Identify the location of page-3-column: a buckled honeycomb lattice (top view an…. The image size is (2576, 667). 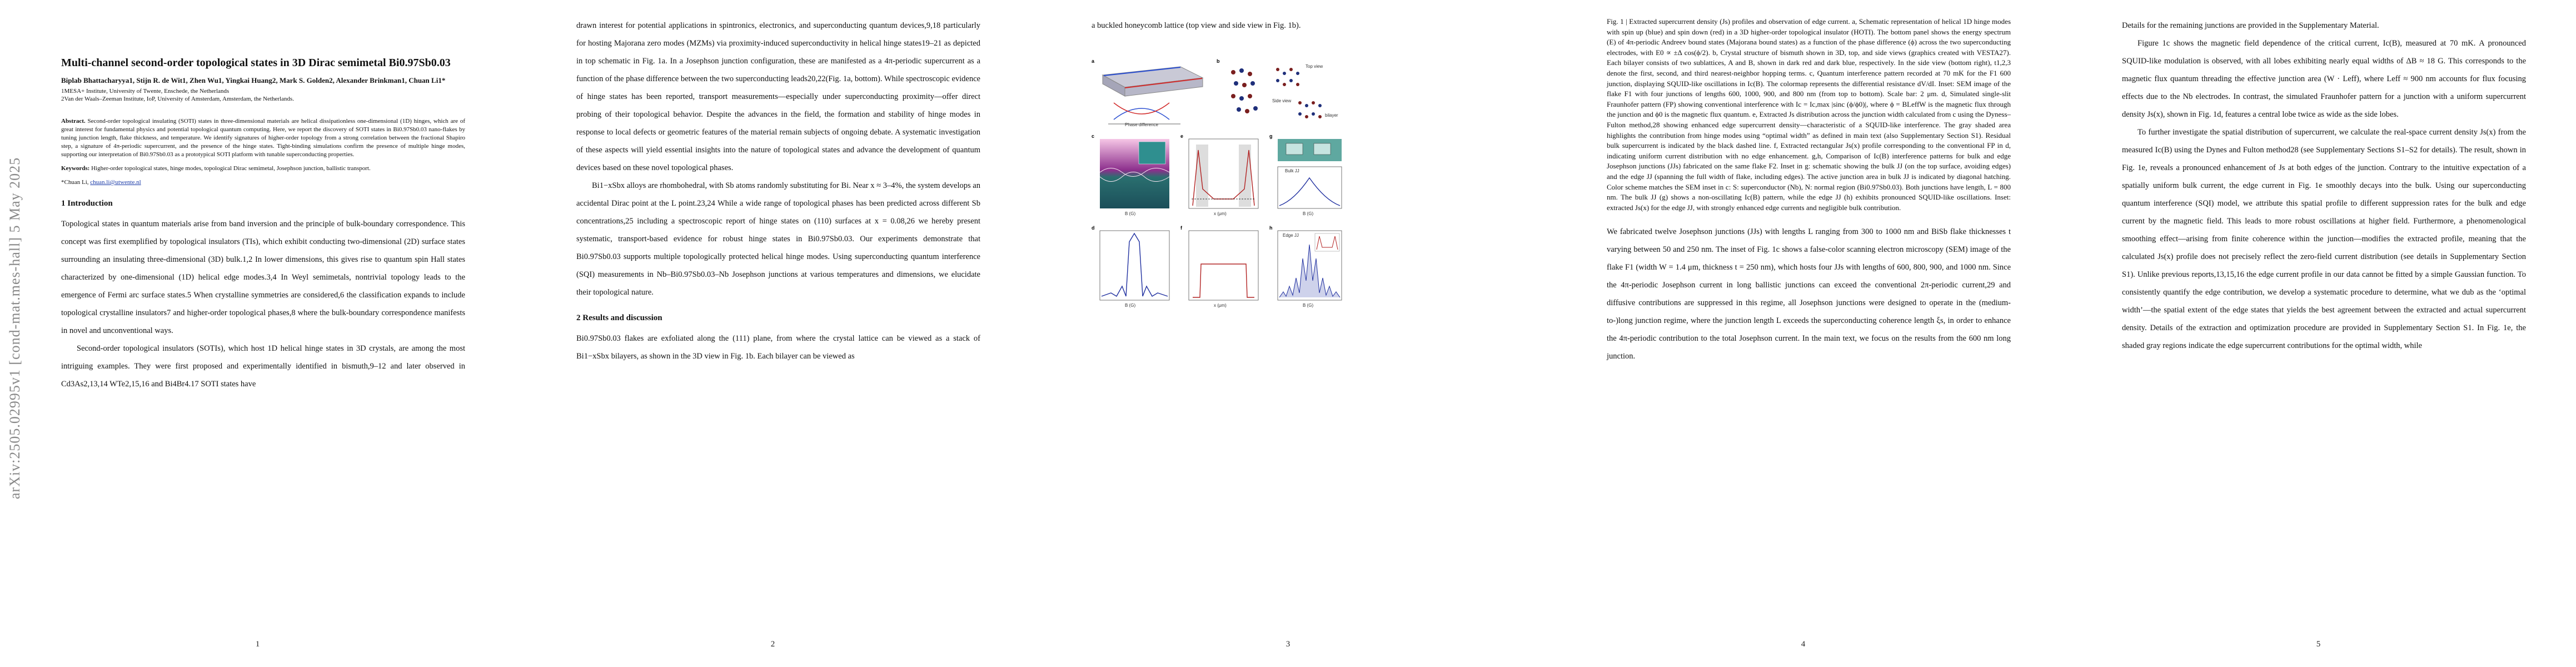
(1294, 25).